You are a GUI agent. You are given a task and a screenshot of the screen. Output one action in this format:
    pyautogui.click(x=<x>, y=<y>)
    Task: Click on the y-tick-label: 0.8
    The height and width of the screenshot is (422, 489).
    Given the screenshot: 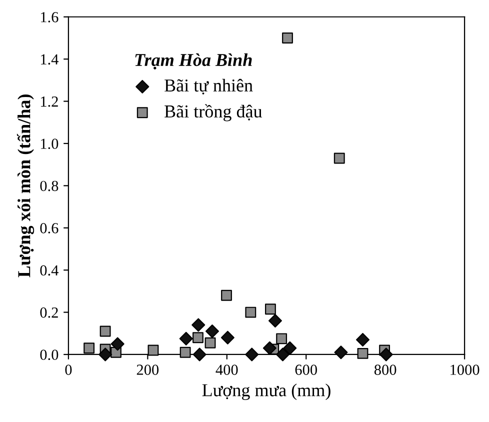 What is the action you would take?
    pyautogui.click(x=49, y=186)
    